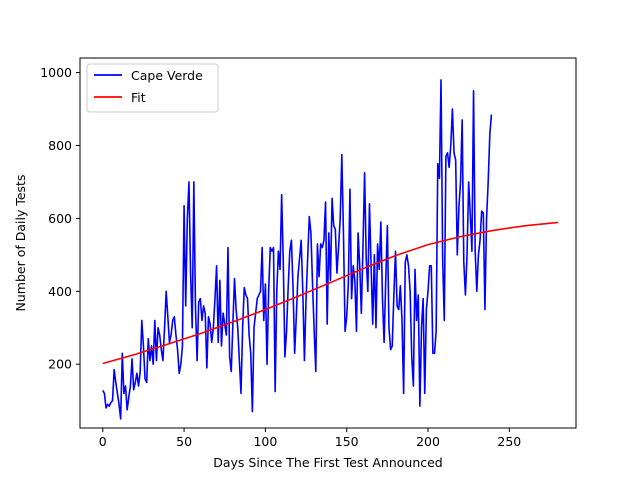 This screenshot has height=480, width=640. Describe the element at coordinates (60, 291) in the screenshot. I see `y-tick-label: 400` at that location.